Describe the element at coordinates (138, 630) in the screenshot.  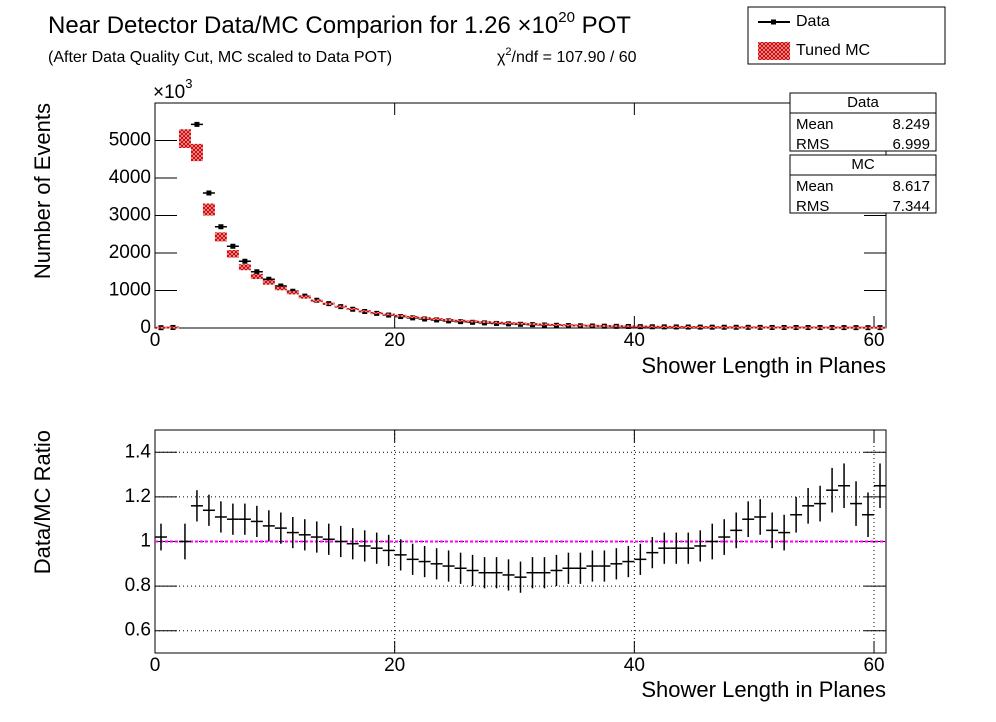
I see `y-tick-label: 0.6` at that location.